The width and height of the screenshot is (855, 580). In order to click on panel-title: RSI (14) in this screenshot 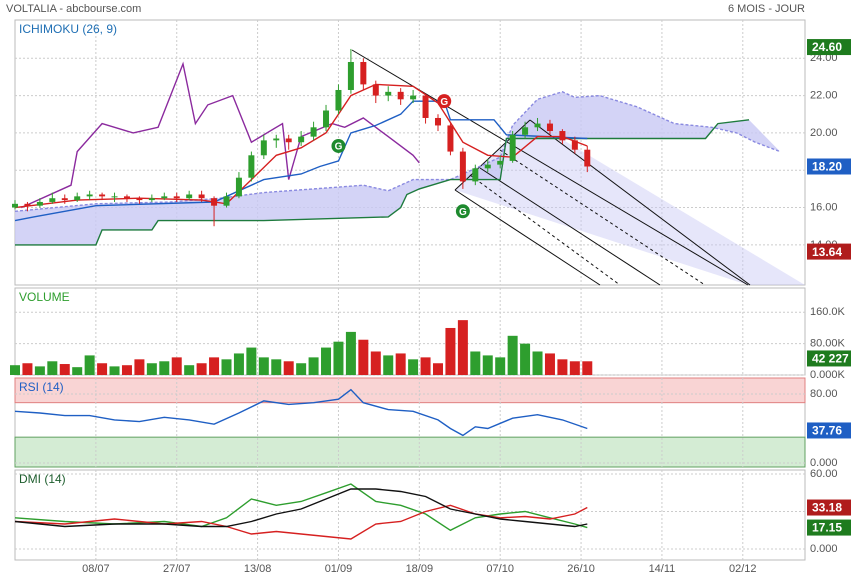, I will do `click(41, 387)`.